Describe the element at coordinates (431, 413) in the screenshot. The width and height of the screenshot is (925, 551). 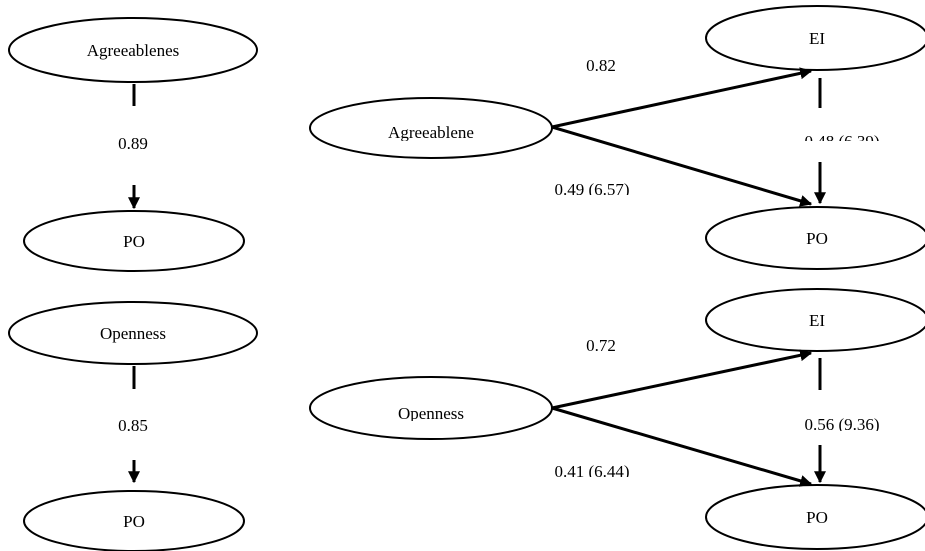
I see `node-openness-mid-label: Openness` at that location.